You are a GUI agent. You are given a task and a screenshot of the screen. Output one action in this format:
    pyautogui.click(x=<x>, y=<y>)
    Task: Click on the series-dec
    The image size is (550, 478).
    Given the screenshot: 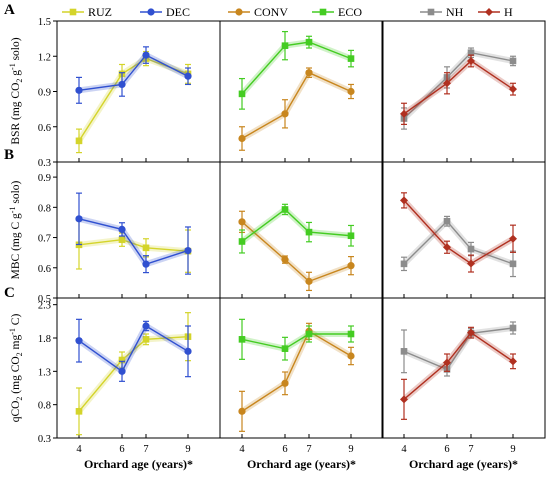 What is the action you would take?
    pyautogui.click(x=133, y=233)
    